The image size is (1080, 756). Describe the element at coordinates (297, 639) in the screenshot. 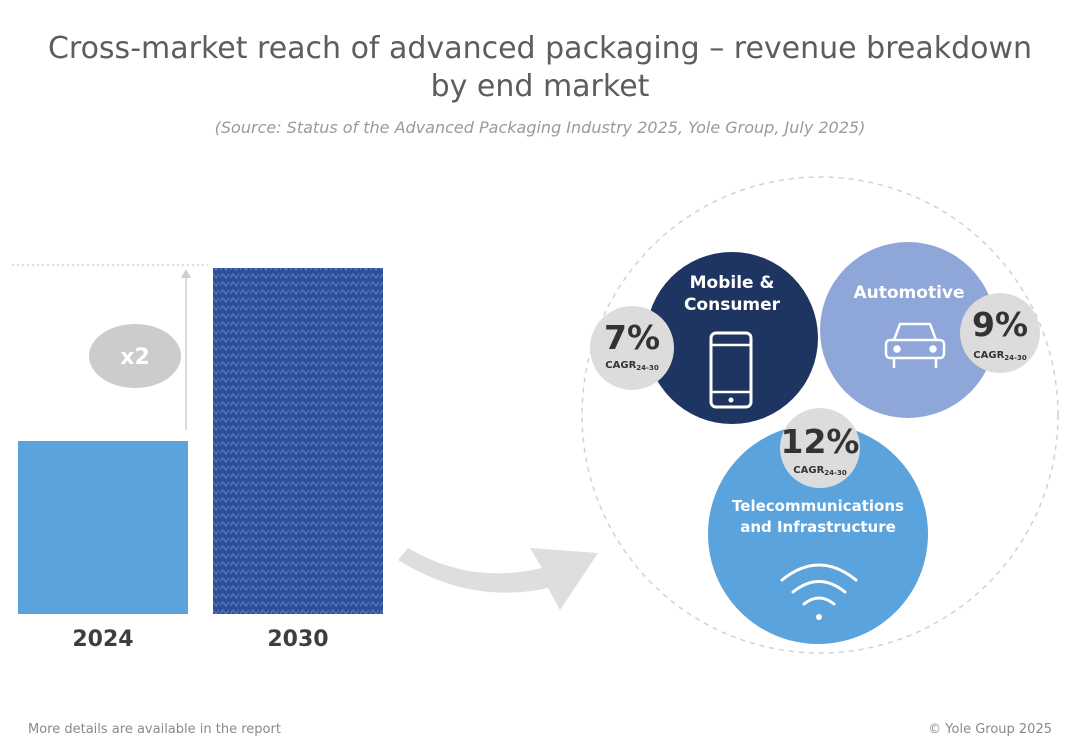

I see `category-label-2030: 2030` at that location.